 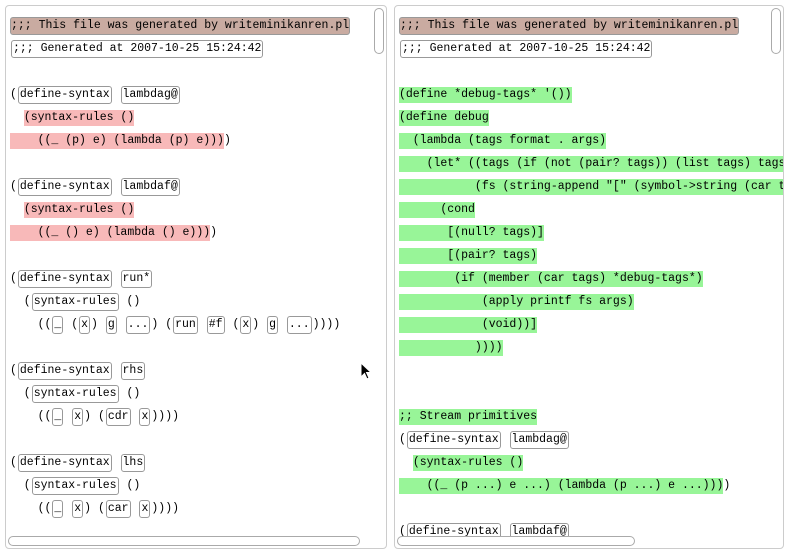 I want to click on code-line: ((_ x) (car x)))), so click(x=180, y=508).